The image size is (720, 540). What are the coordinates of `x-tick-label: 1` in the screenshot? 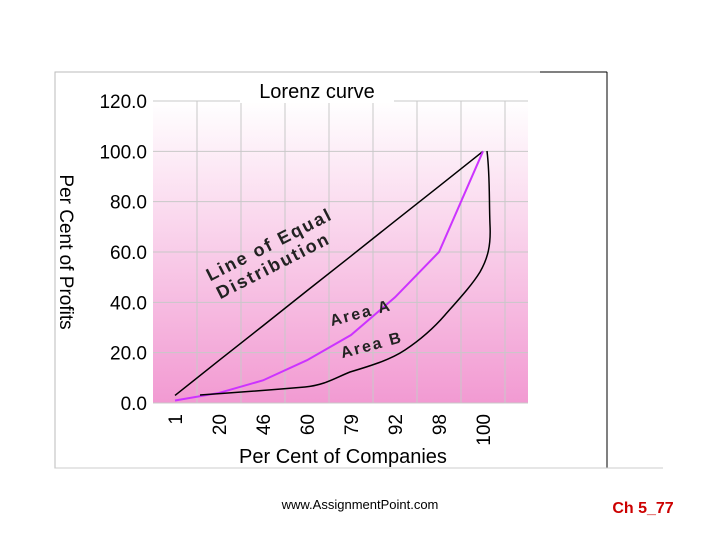 It's located at (176, 419).